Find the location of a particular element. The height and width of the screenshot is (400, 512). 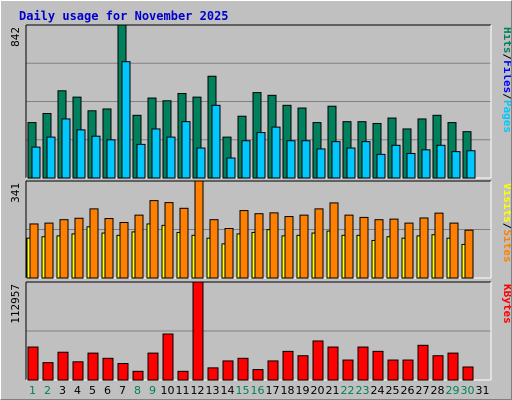

day-label-24: 24 is located at coordinates (378, 390).